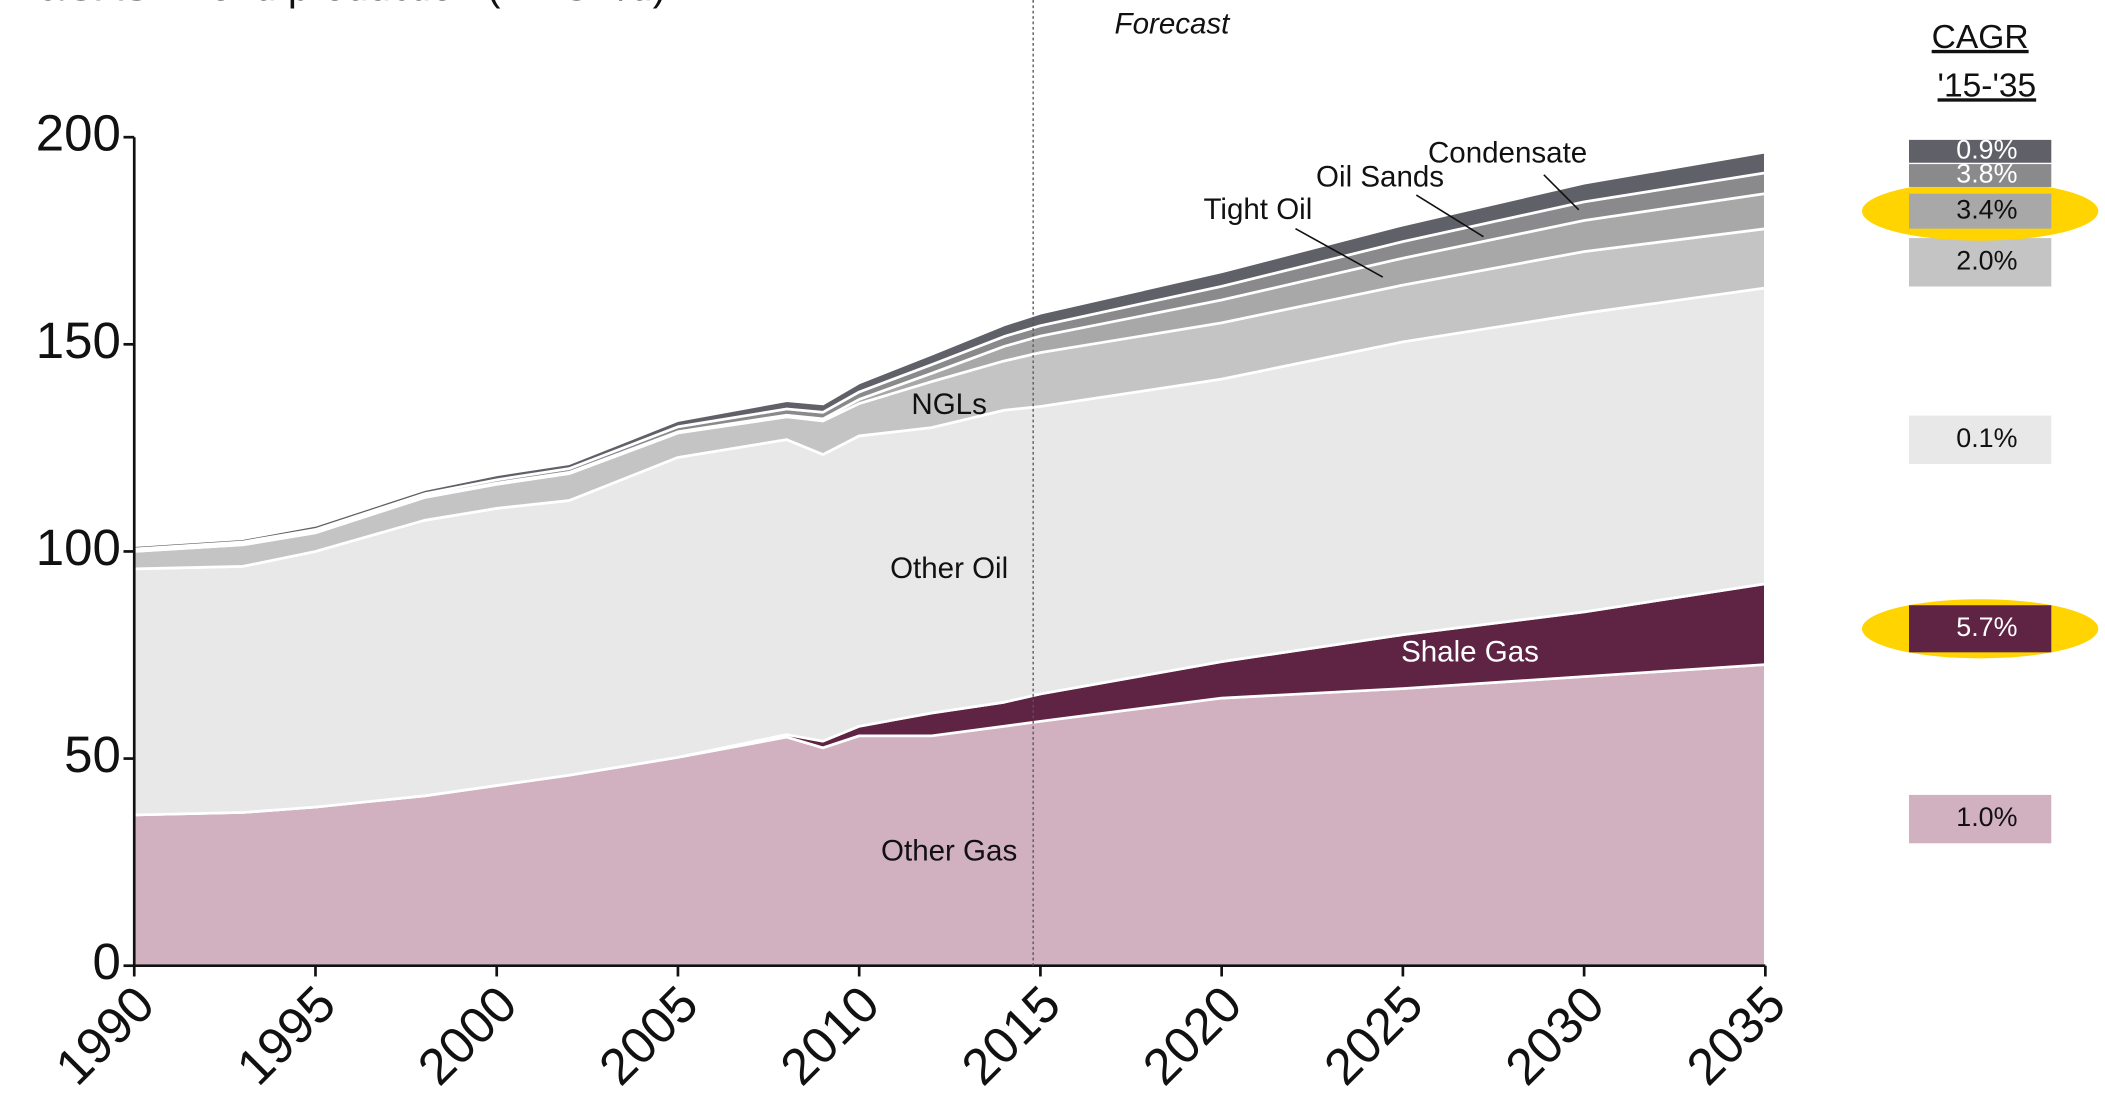 Image resolution: width=2105 pixels, height=1115 pixels. I want to click on x-tick-label: 2035, so click(1736, 1035).